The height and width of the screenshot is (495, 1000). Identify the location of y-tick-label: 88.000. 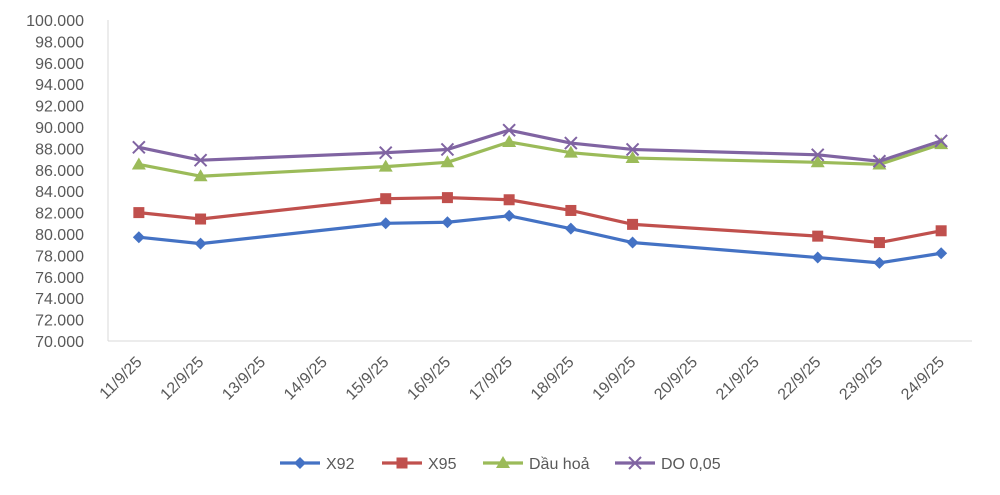
(59, 149).